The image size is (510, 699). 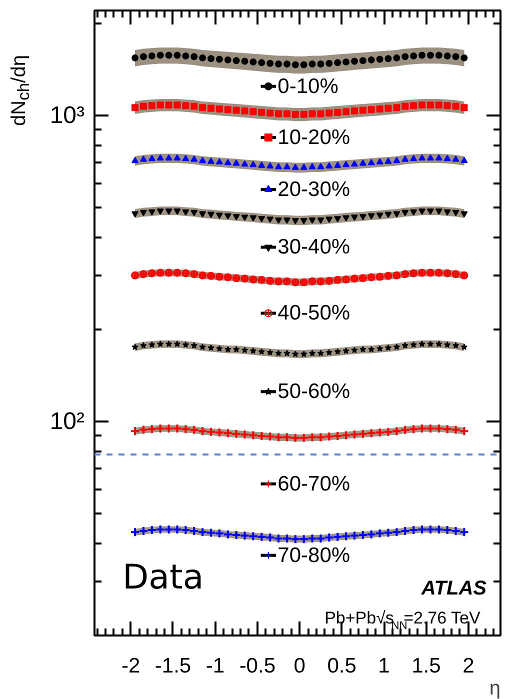 What do you see at coordinates (314, 247) in the screenshot?
I see `legend-label: 30-40%` at bounding box center [314, 247].